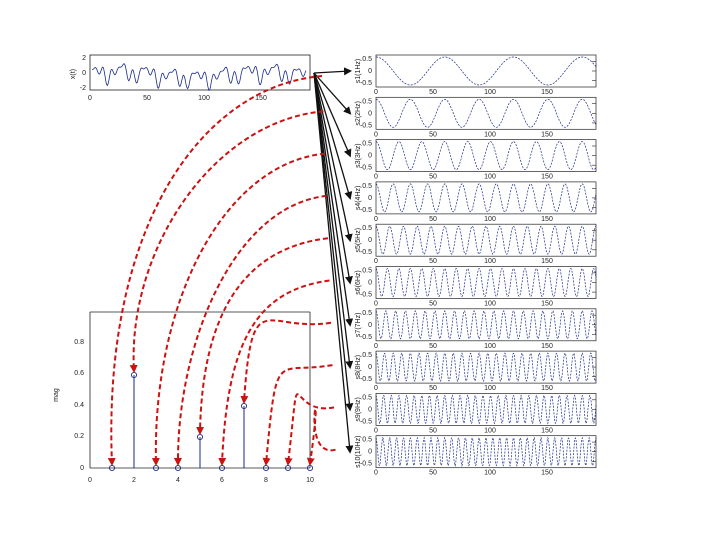  I want to click on signal-ytick: 2, so click(84, 58).